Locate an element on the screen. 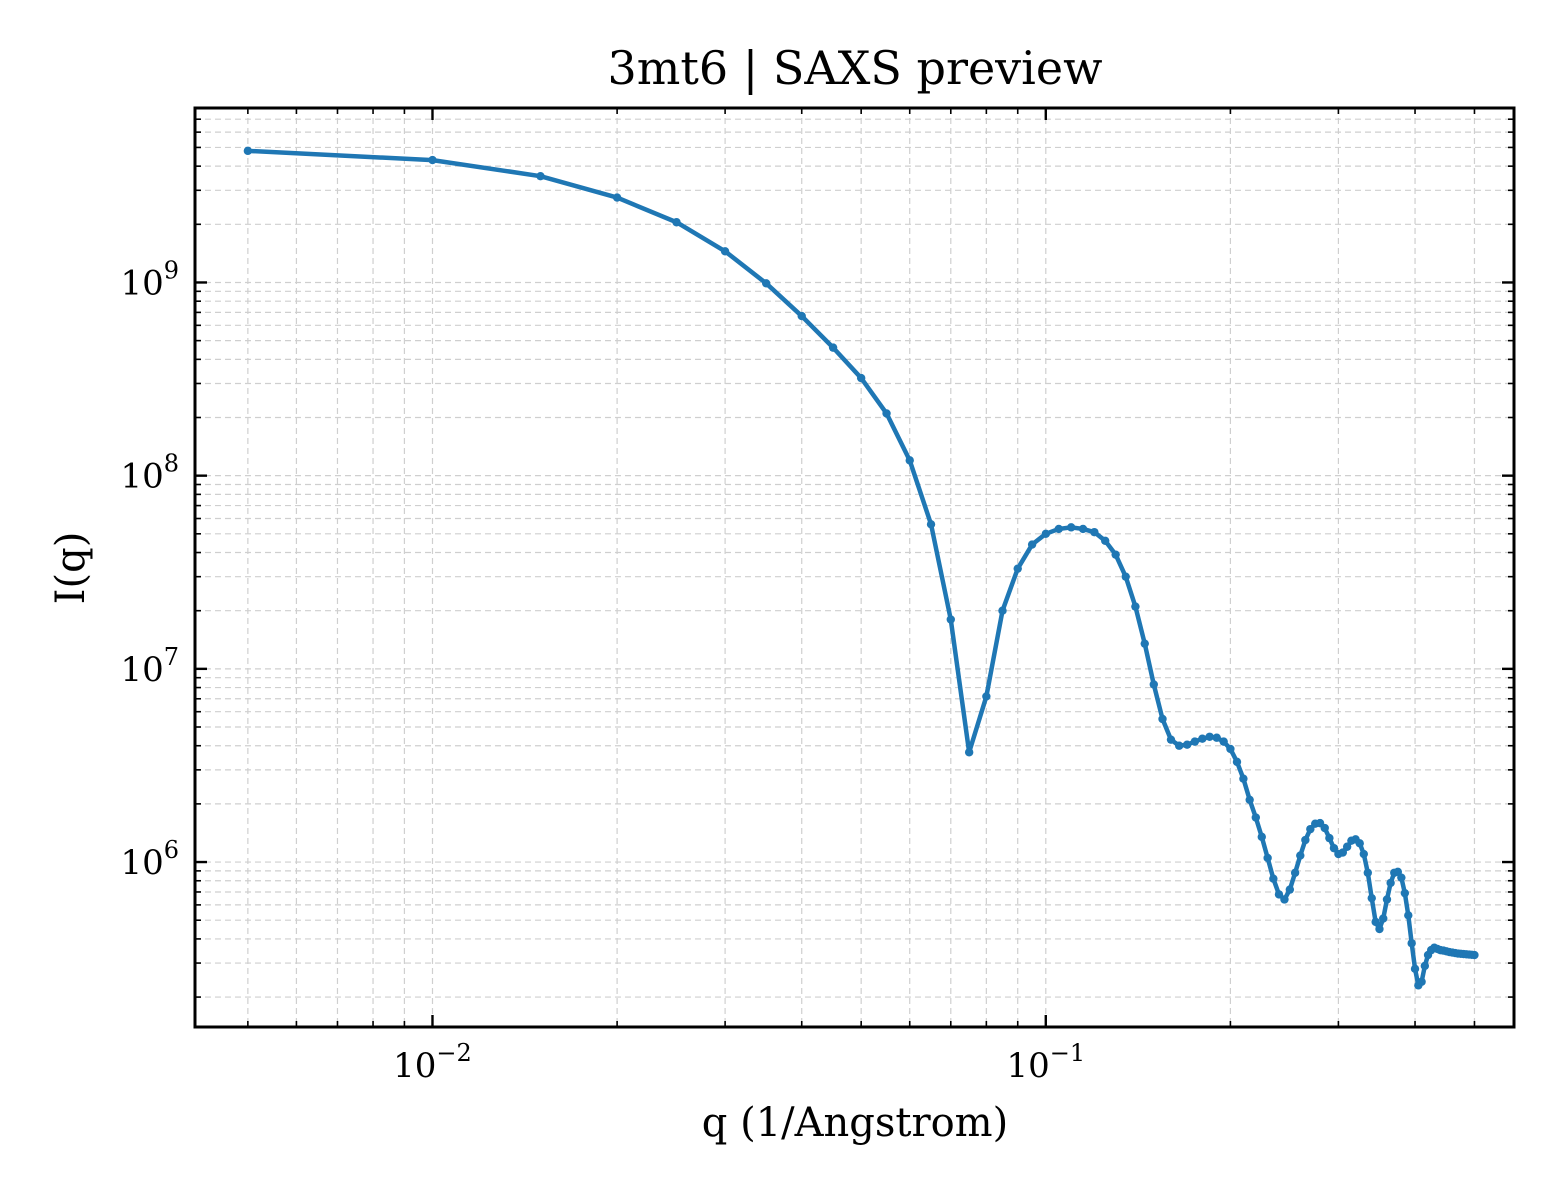 This screenshot has height=1200, width=1560. y-tick-label: 10⁷ is located at coordinates (149, 666).